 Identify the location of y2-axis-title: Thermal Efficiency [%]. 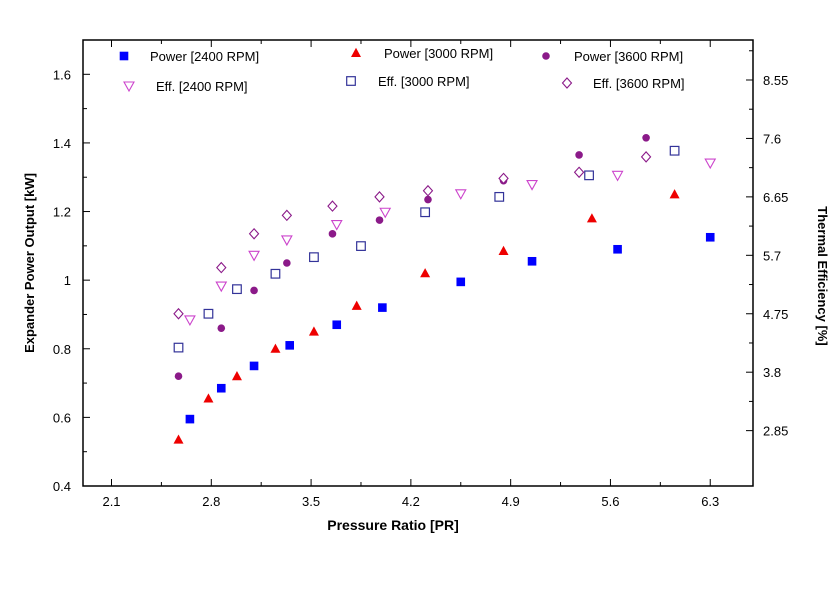
(822, 275).